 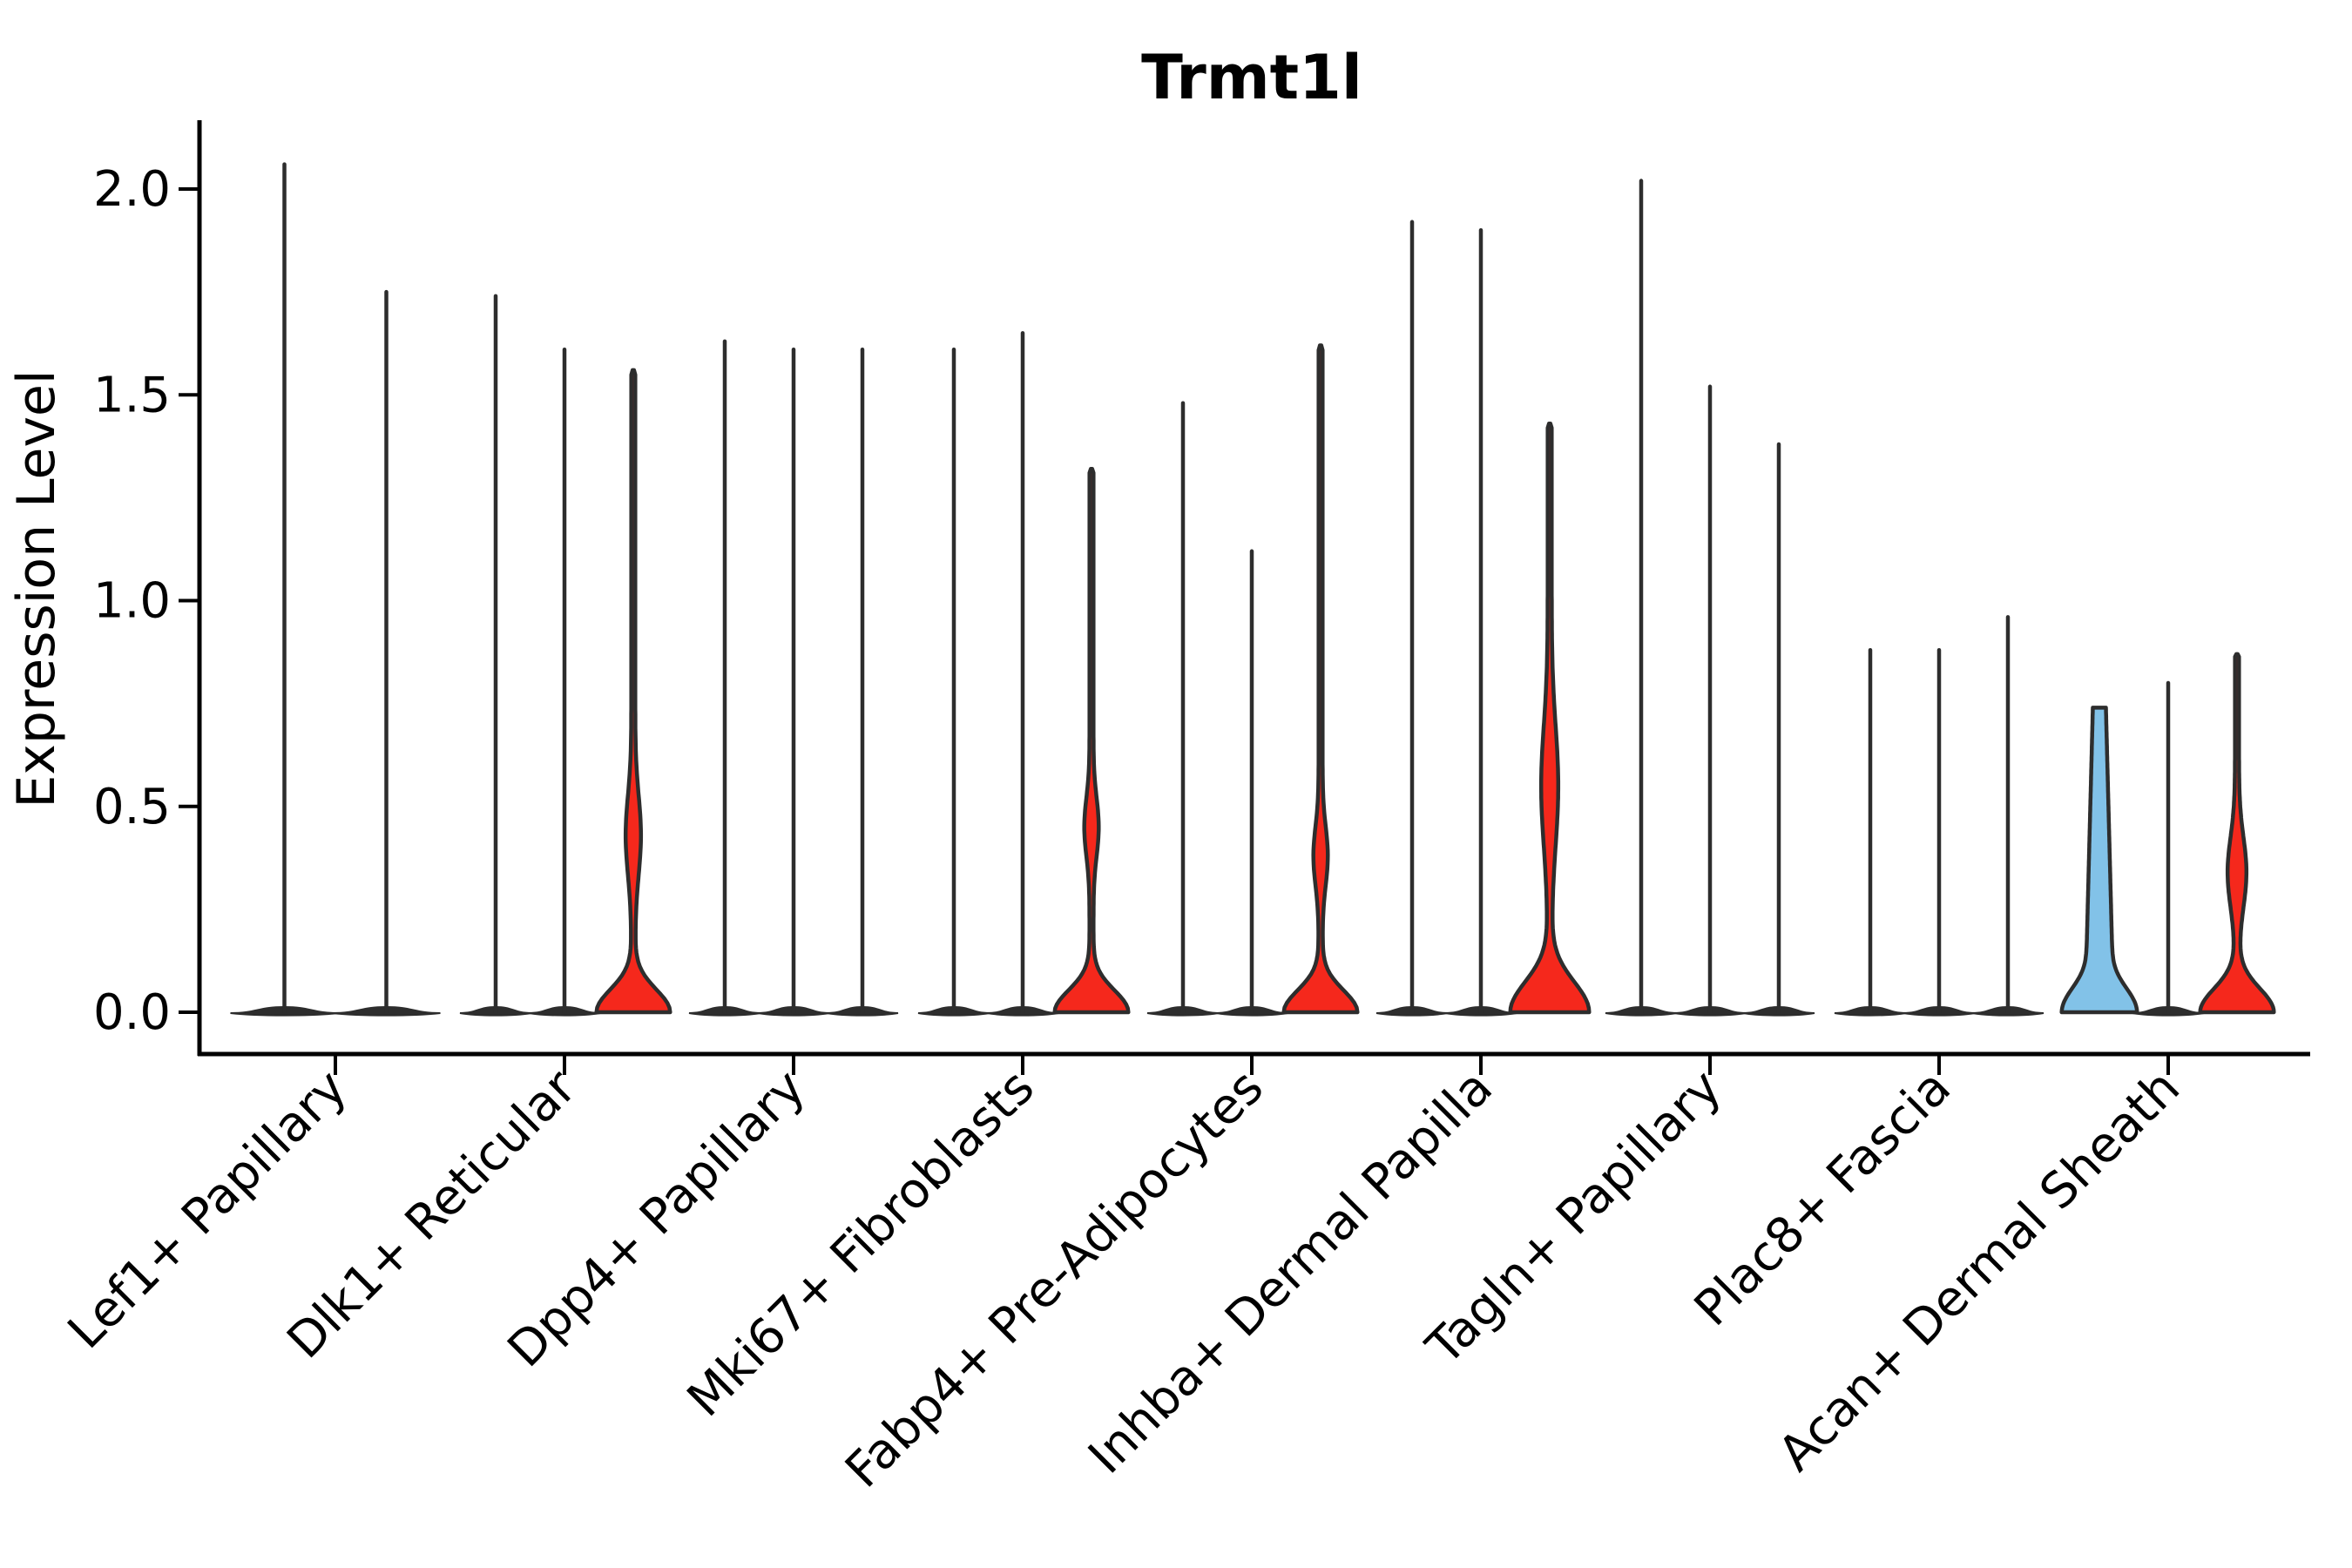 What do you see at coordinates (132, 1013) in the screenshot?
I see `y-tick-label: 0.0` at bounding box center [132, 1013].